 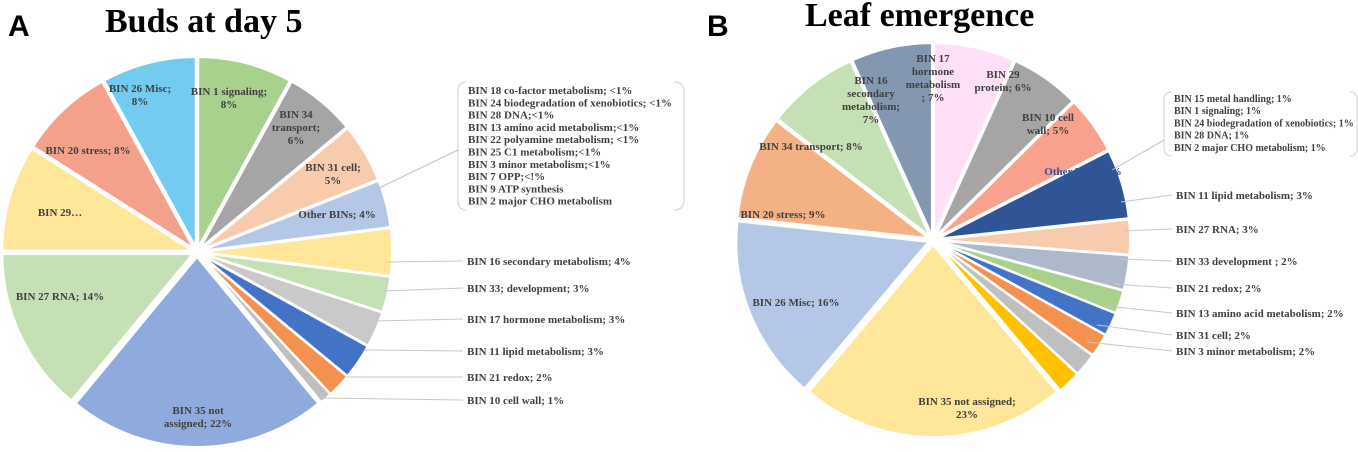 What do you see at coordinates (1211, 136) in the screenshot?
I see `pie-b-other-bin-item: BIN 28 DNA; 1%` at bounding box center [1211, 136].